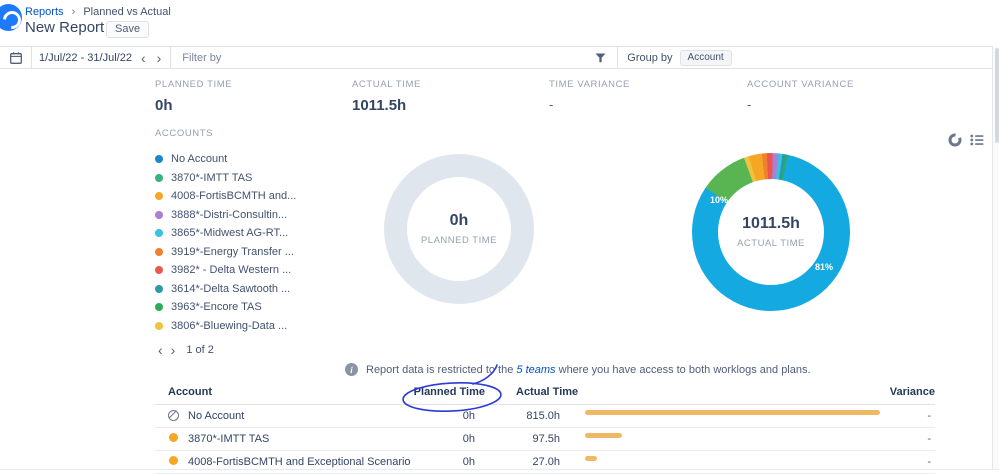  What do you see at coordinates (216, 307) in the screenshot?
I see `legend-label: 3963*-Encore TAS` at bounding box center [216, 307].